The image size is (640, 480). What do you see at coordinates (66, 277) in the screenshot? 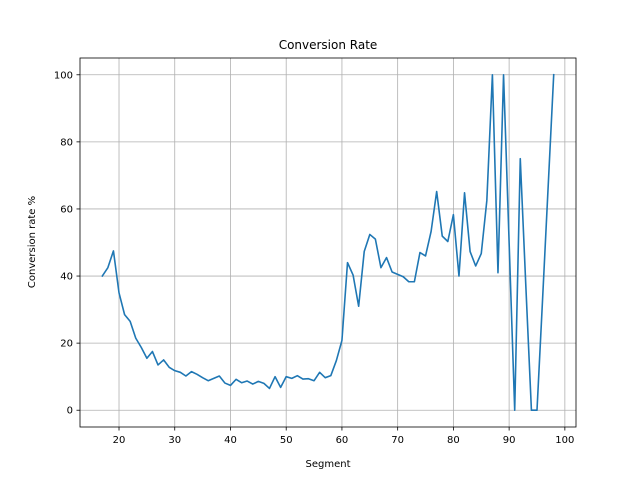
I see `y-tick-label: 40` at bounding box center [66, 277].